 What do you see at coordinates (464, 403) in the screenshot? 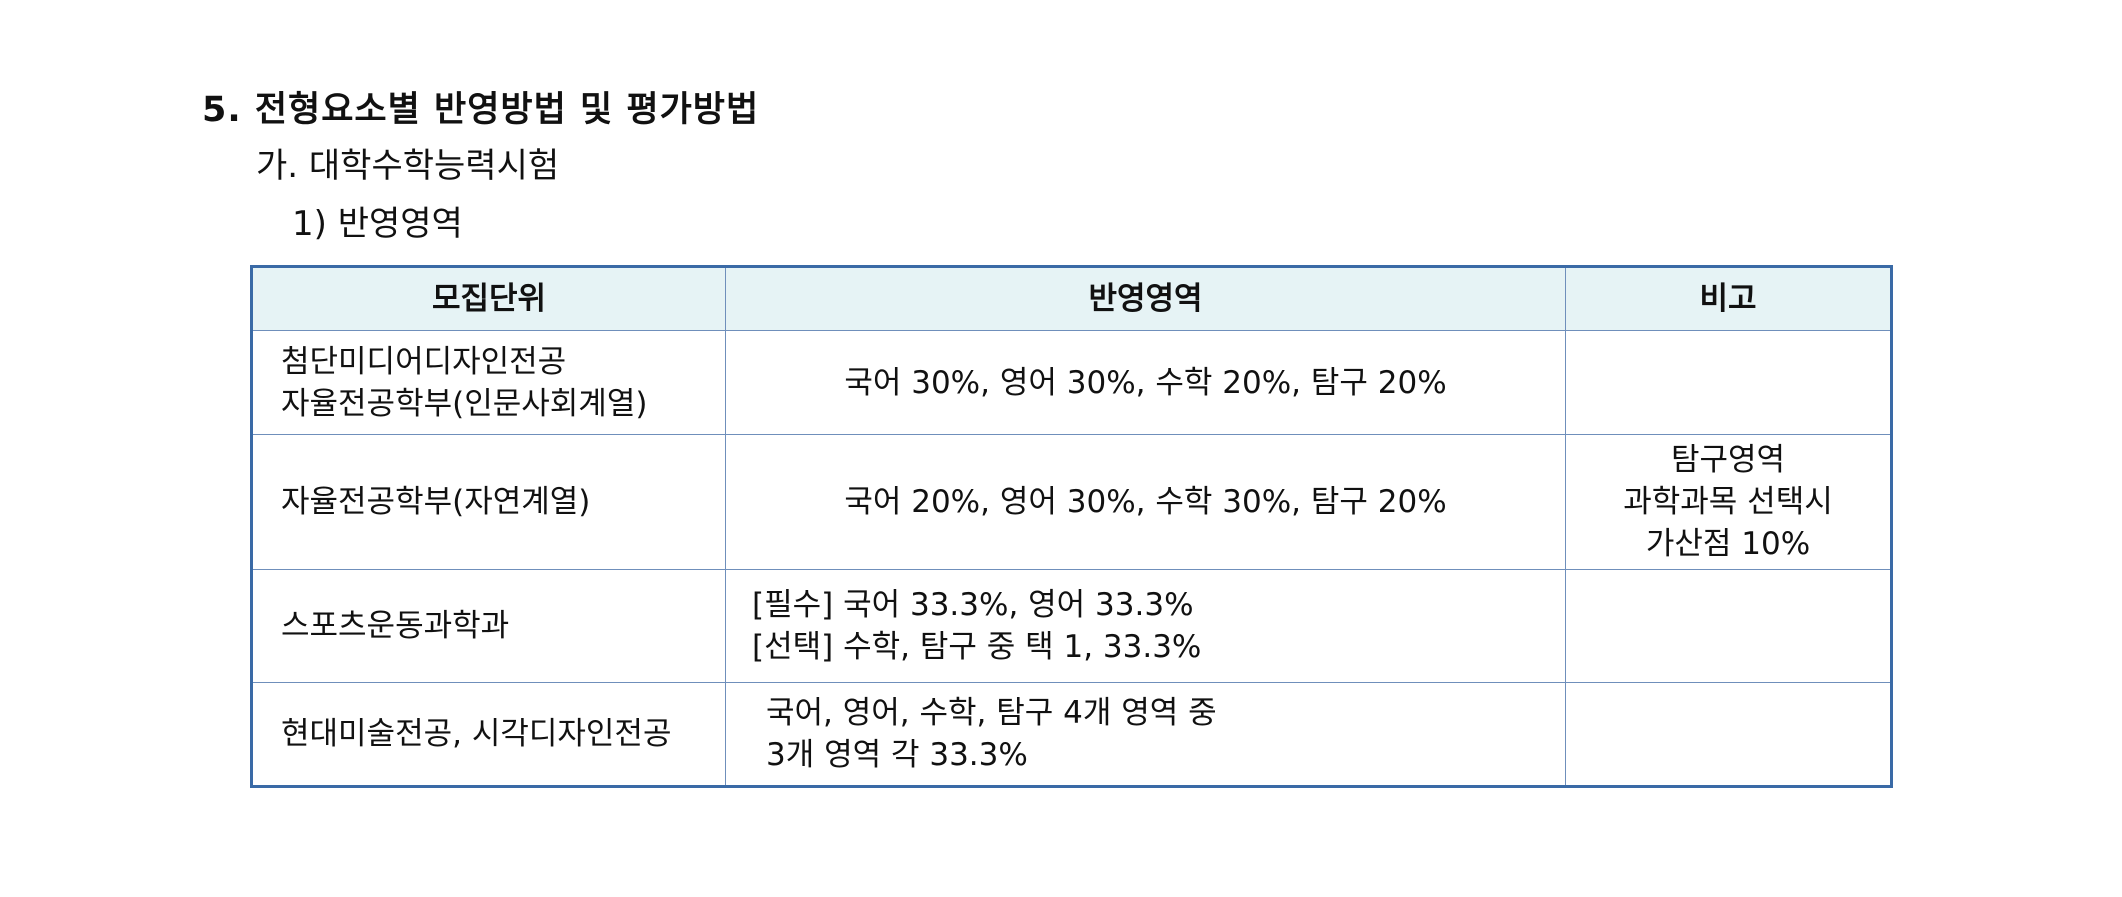
I see `unit-line: 자율전공학부(인문사회계열)` at bounding box center [464, 403].